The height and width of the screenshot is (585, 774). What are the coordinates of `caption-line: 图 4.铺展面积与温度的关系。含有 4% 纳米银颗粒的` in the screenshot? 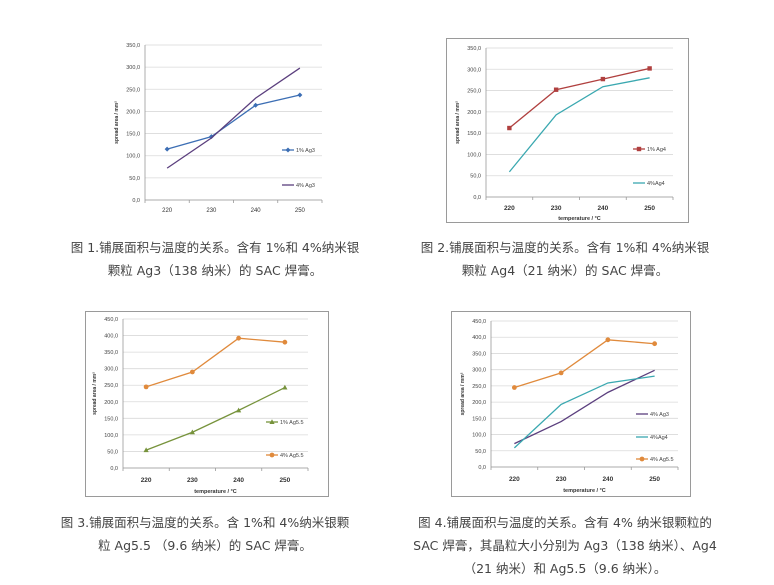 It's located at (565, 522).